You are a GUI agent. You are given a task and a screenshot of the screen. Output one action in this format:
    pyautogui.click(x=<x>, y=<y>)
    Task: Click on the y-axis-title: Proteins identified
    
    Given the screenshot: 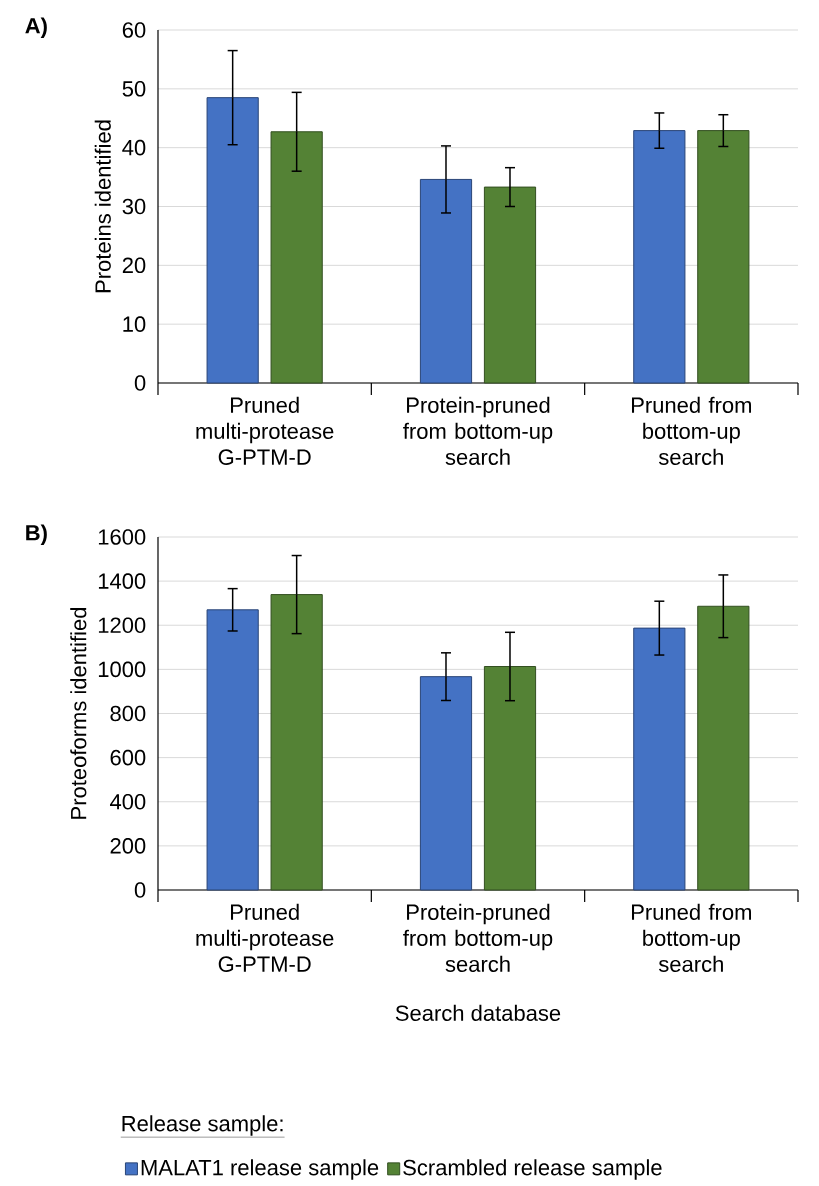 What is the action you would take?
    pyautogui.click(x=102, y=206)
    